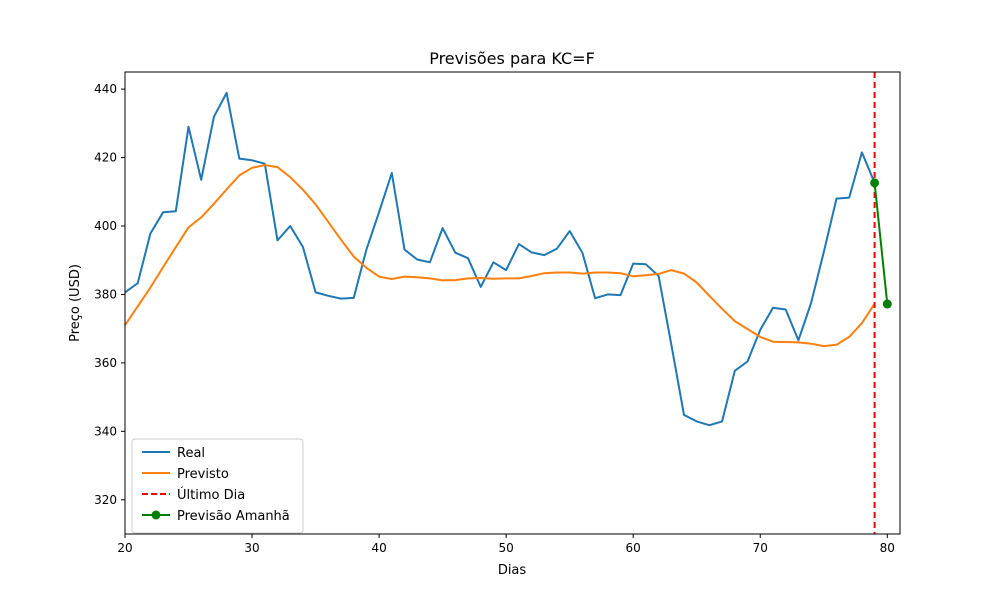 The image size is (1000, 604). I want to click on legend-box, so click(217, 486).